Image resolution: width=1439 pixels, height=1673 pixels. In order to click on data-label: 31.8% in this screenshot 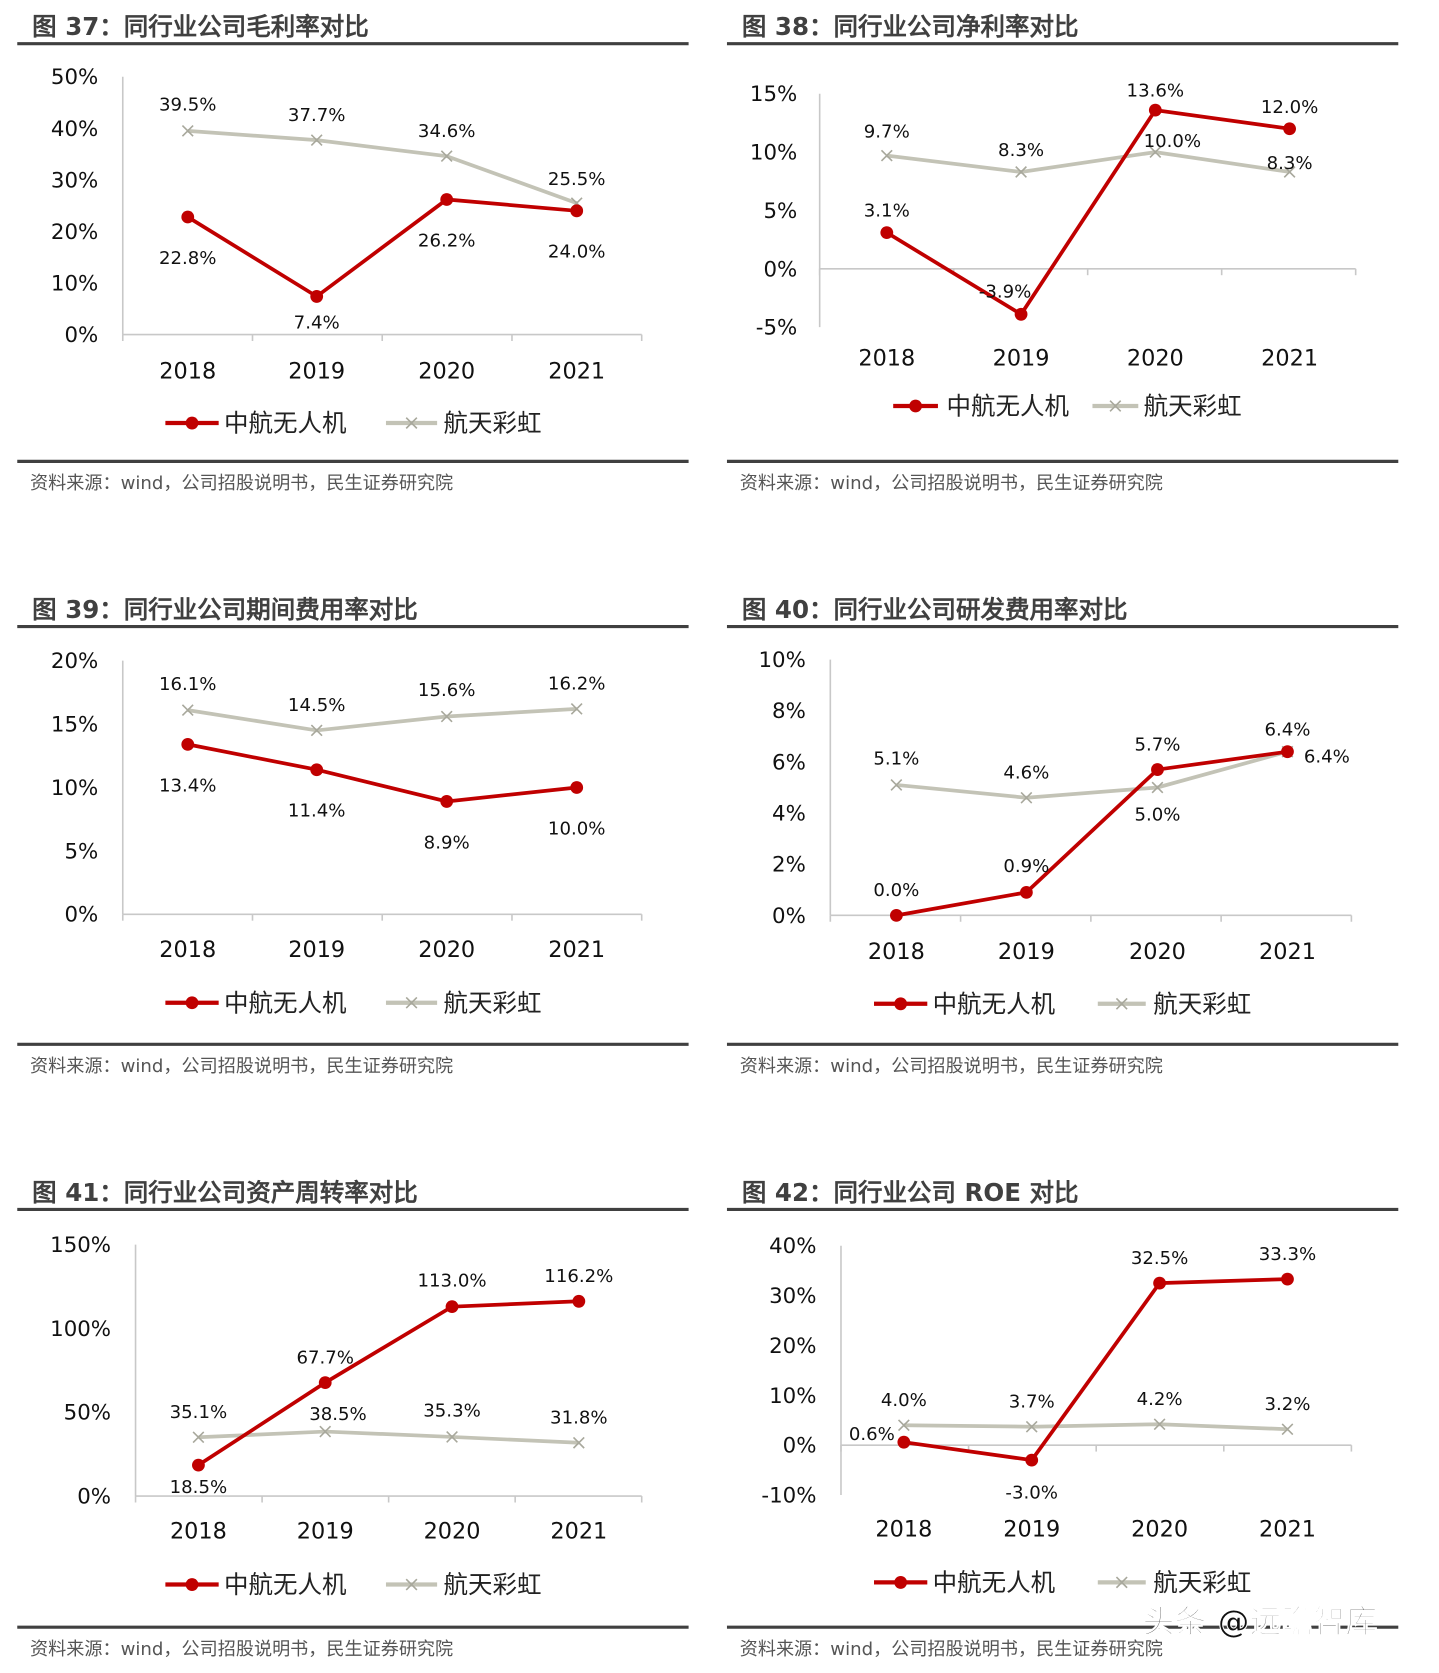, I will do `click(579, 1418)`.